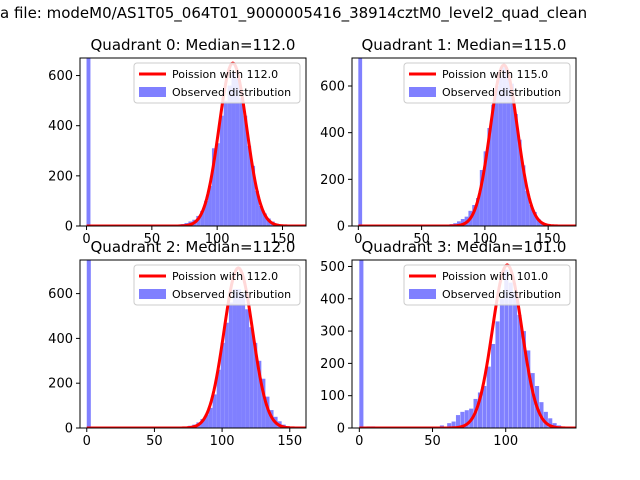  I want to click on quadrant-0-xtick-label-1: 50, so click(152, 239).